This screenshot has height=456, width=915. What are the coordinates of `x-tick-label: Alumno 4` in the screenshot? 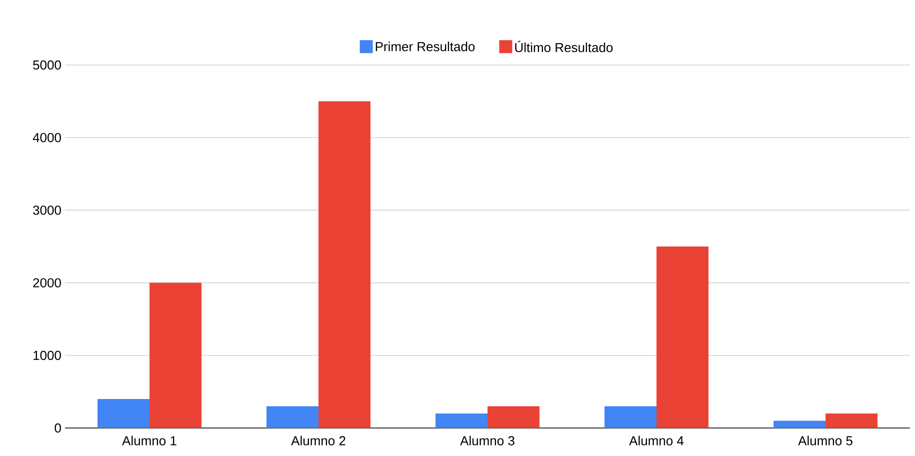 It's located at (656, 441).